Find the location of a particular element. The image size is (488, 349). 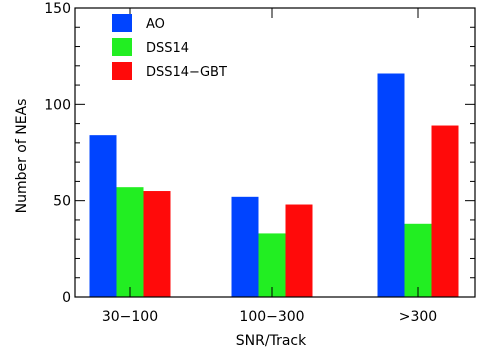

y-tick-label: 50 is located at coordinates (62, 202).